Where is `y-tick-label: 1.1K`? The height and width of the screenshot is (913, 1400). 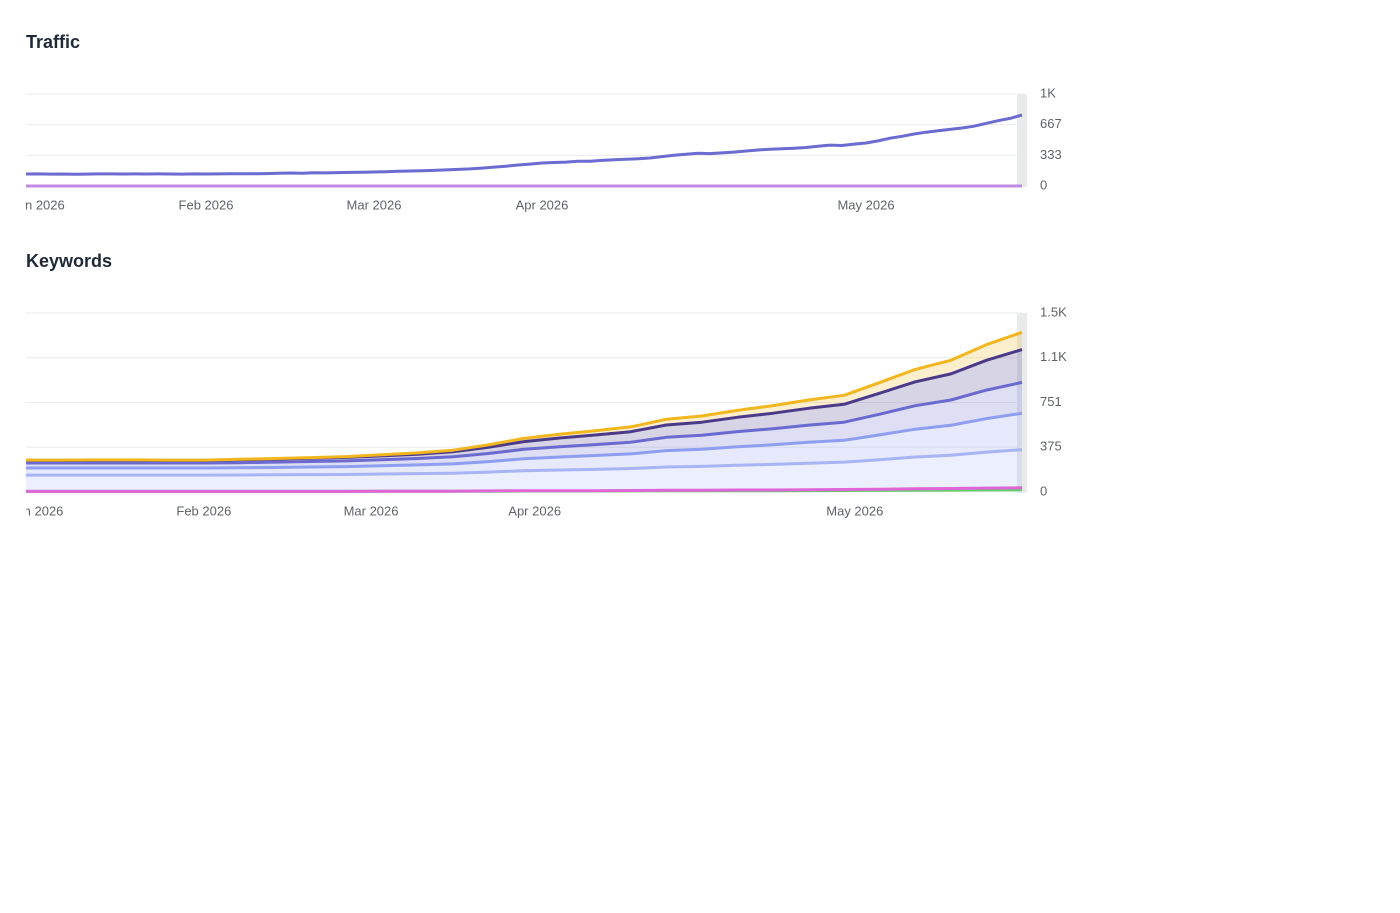
y-tick-label: 1.1K is located at coordinates (1053, 356).